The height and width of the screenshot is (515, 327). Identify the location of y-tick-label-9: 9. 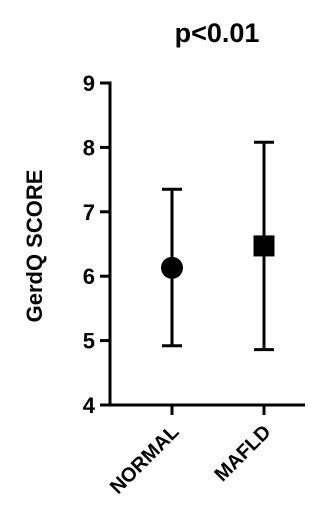
(89, 83).